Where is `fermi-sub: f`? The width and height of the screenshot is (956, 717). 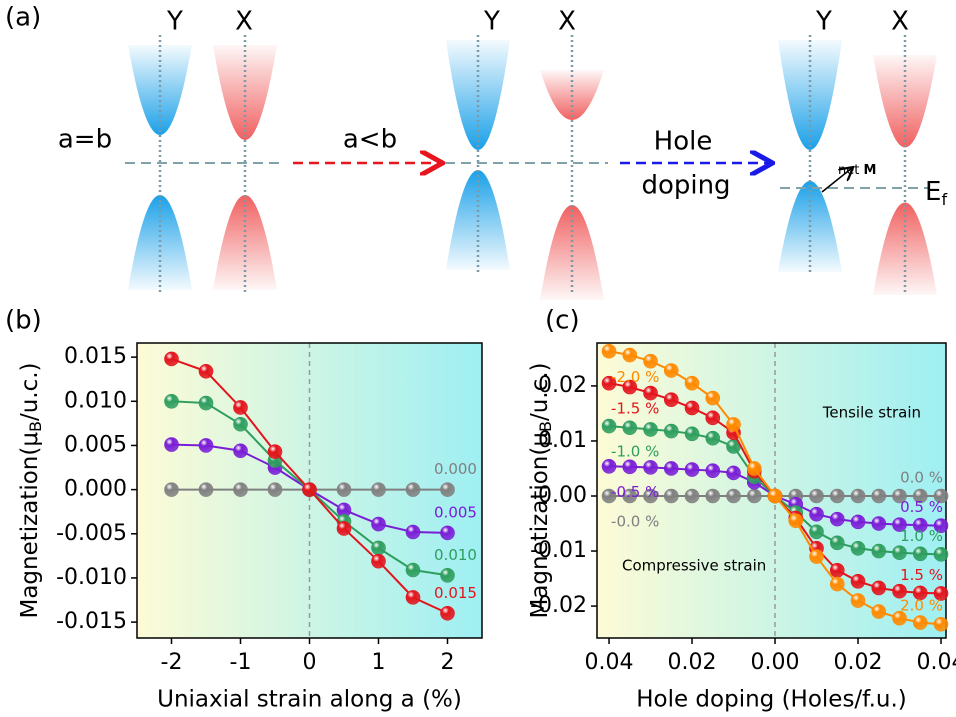 fermi-sub: f is located at coordinates (944, 199).